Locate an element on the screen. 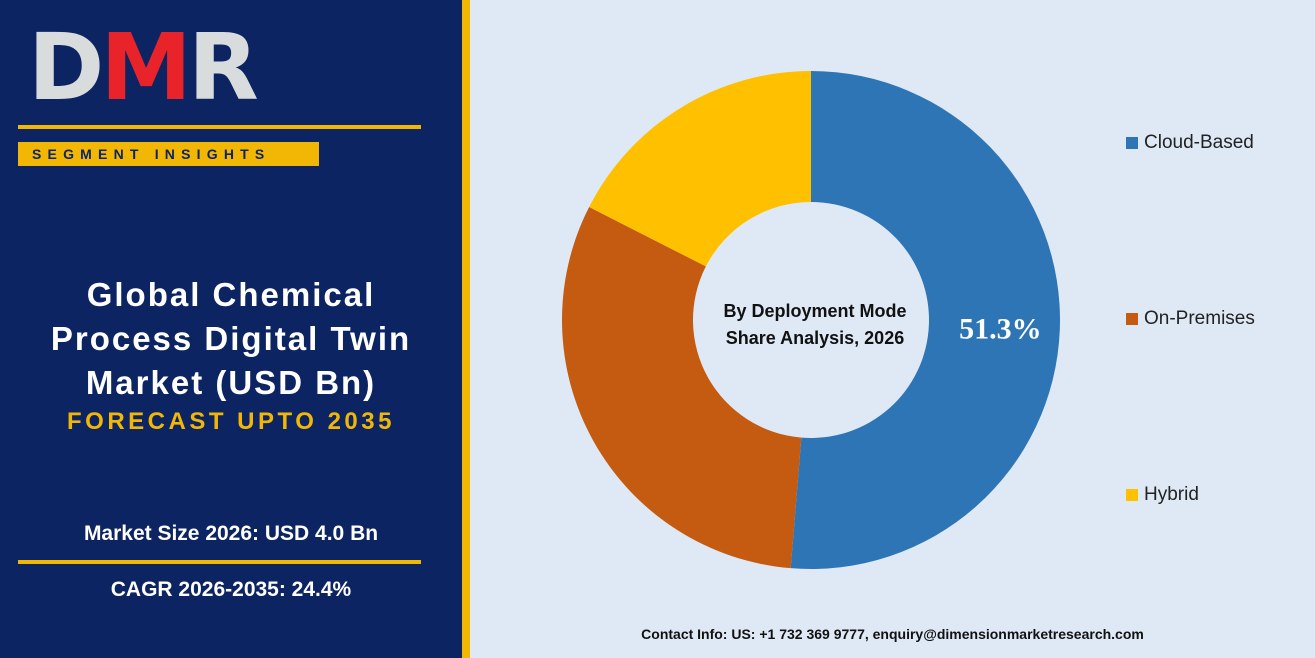 This screenshot has width=1315, height=658. logo-letter-r: R is located at coordinates (223, 67).